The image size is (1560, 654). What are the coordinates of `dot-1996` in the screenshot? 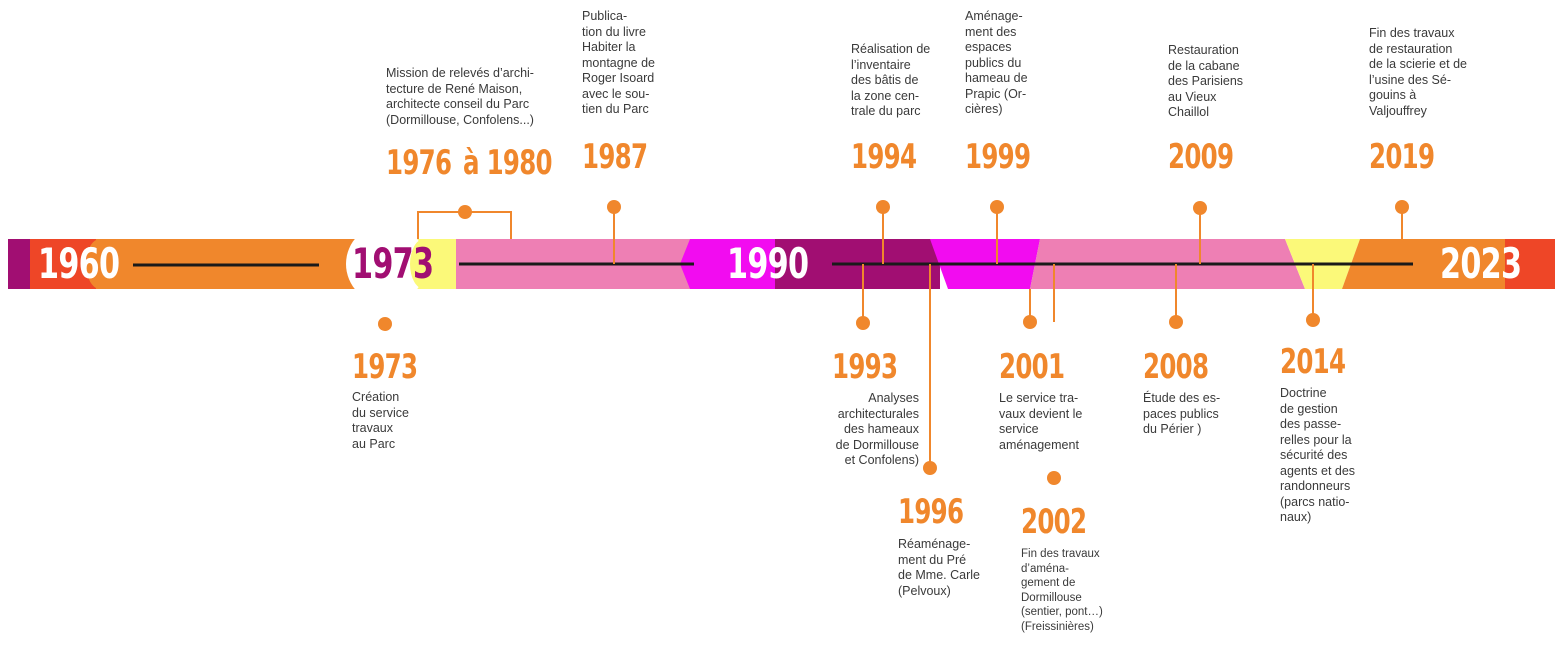 It's located at (930, 468).